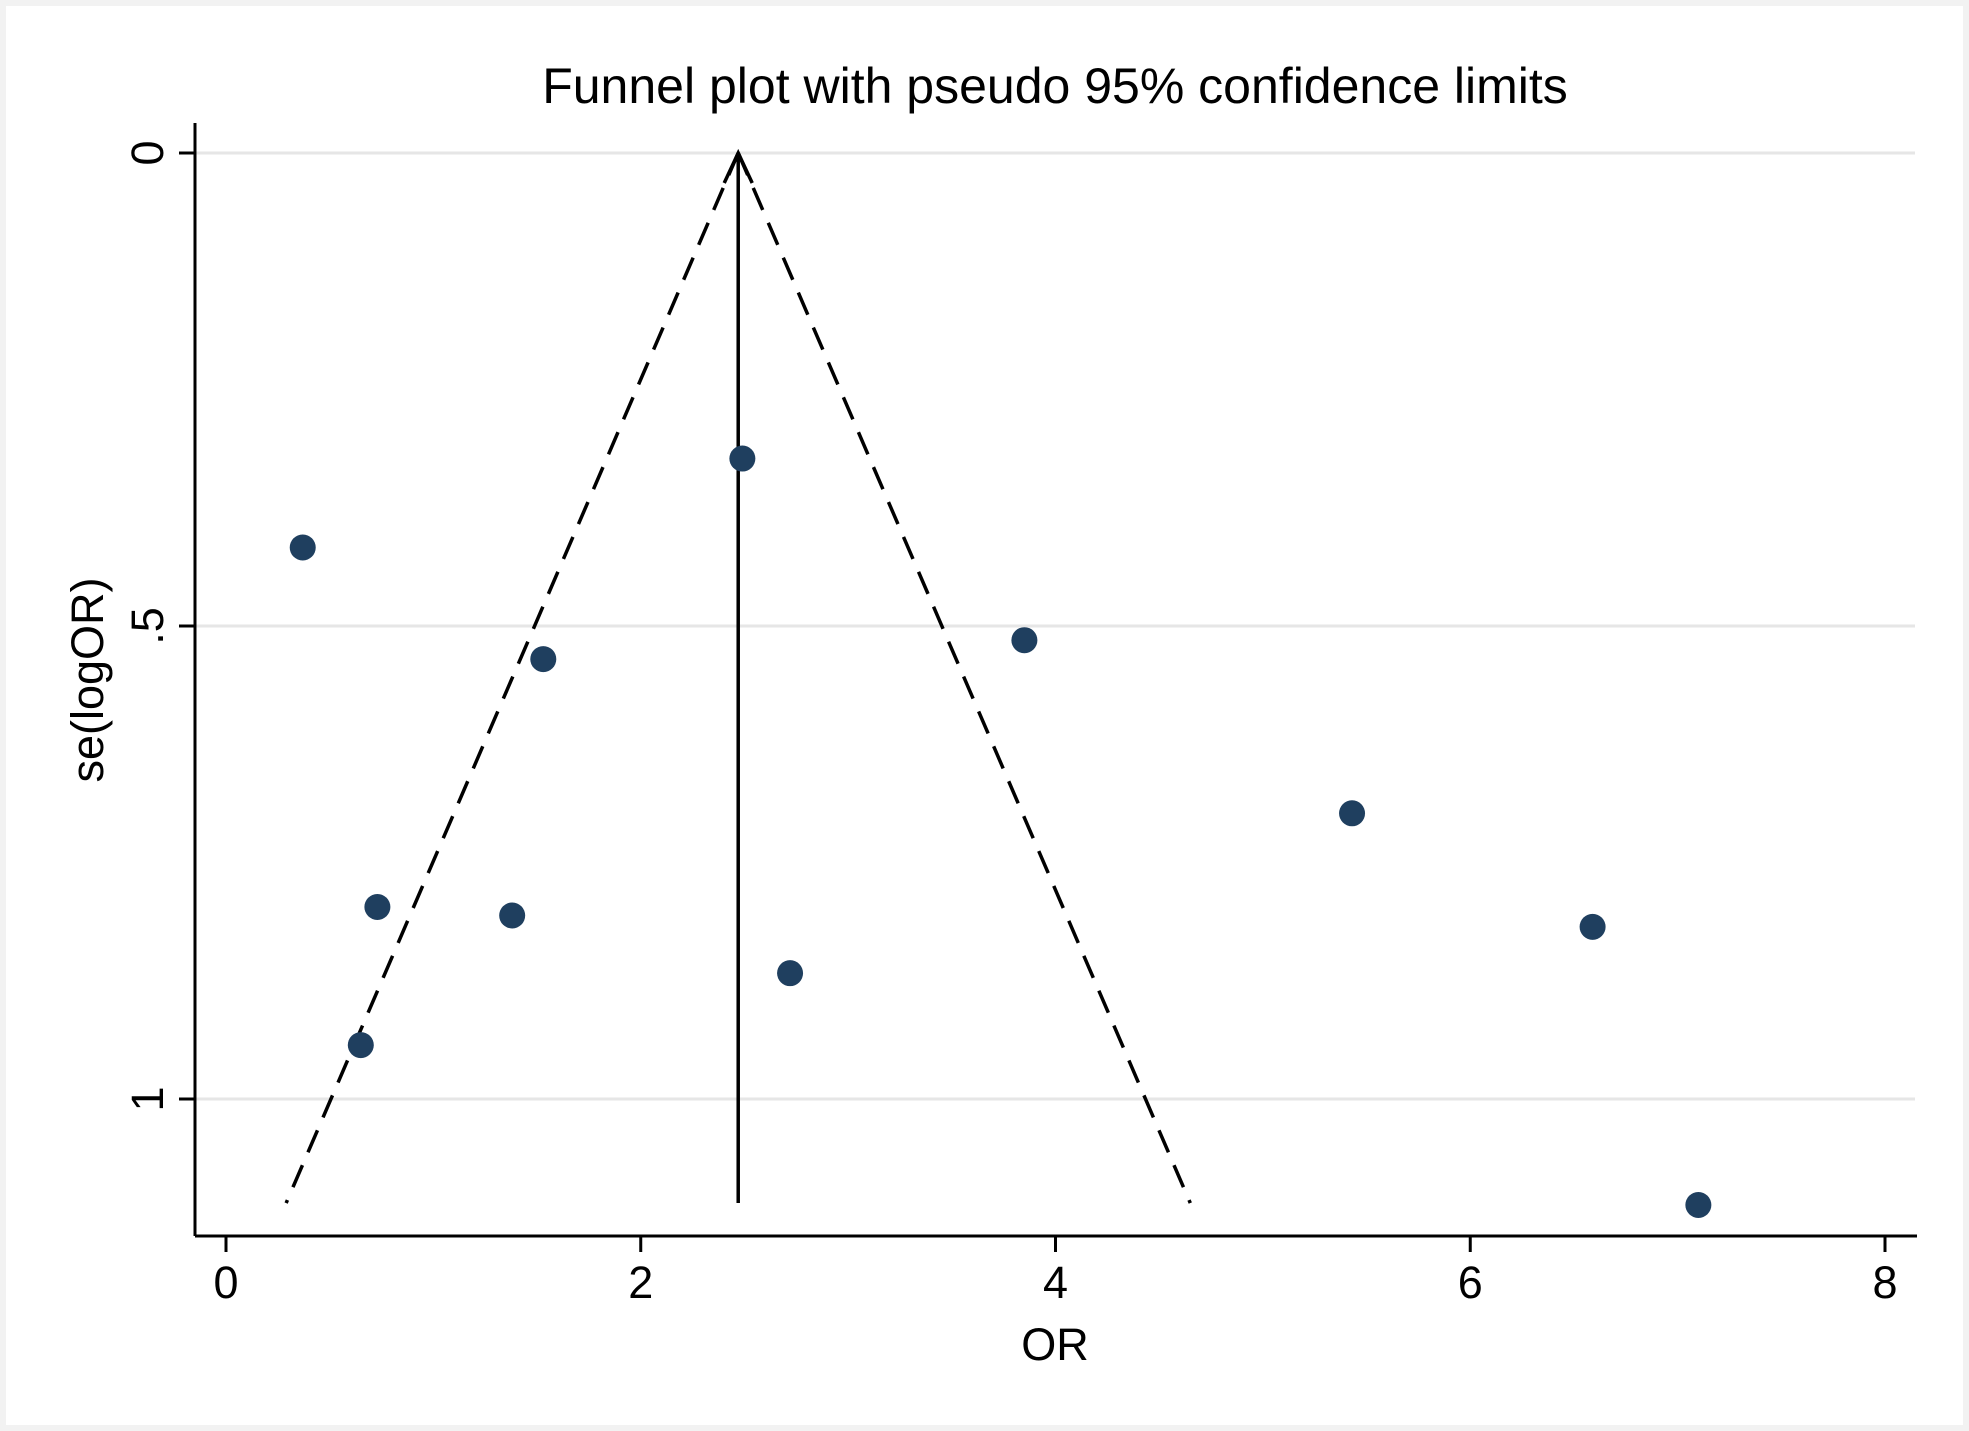  What do you see at coordinates (640, 1282) in the screenshot?
I see `x-tick-label-1: 2` at bounding box center [640, 1282].